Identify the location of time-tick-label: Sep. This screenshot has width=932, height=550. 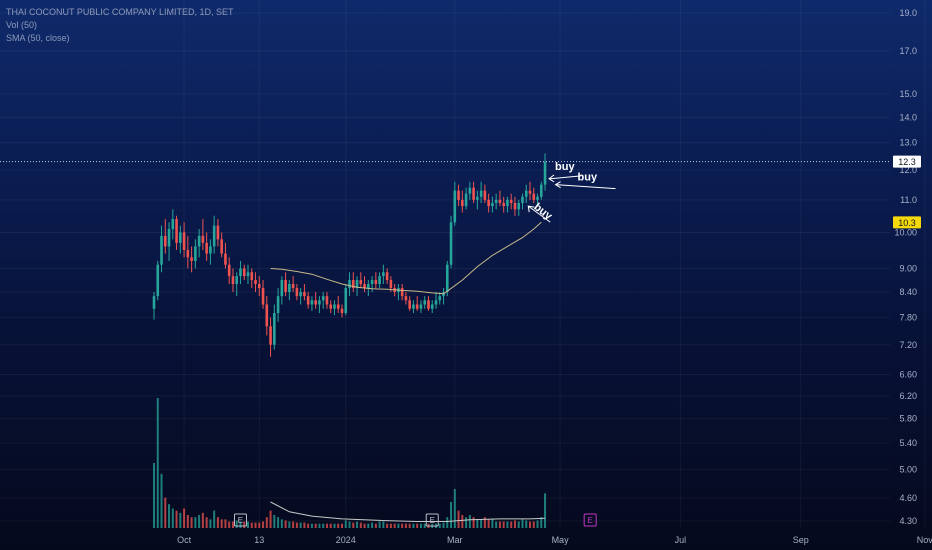
(801, 540).